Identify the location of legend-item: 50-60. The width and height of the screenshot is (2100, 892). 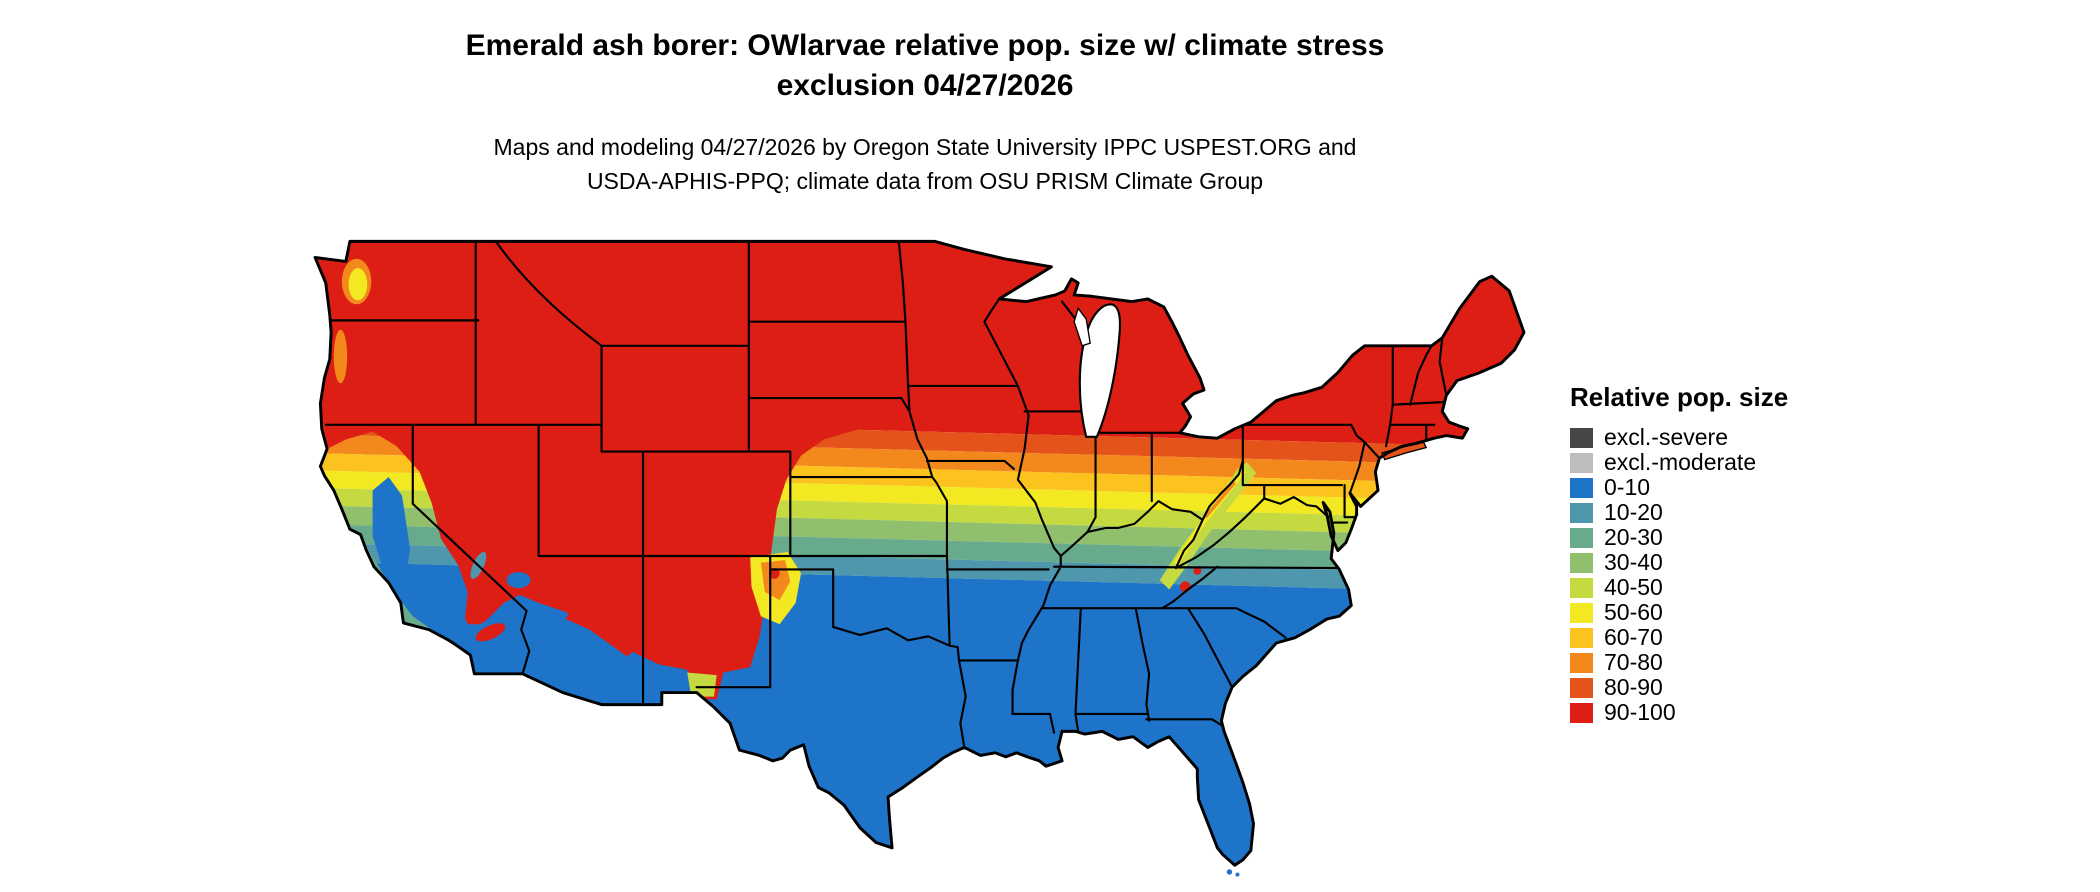
(1720, 612).